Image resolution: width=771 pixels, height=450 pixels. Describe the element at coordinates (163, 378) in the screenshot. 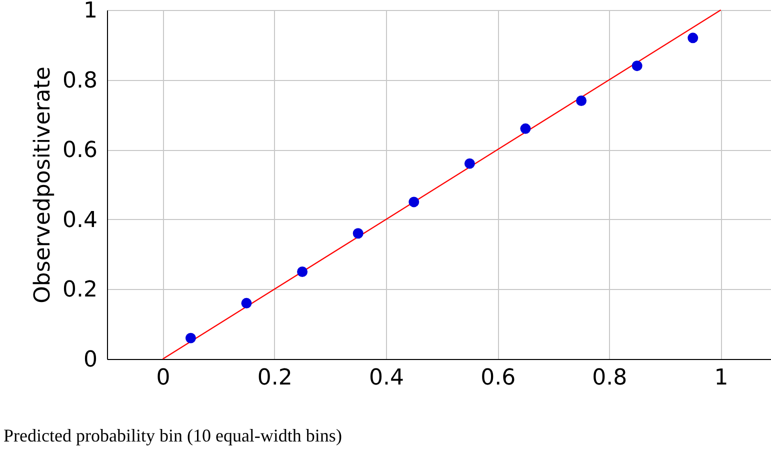

I see `x-tick-label: 0` at that location.